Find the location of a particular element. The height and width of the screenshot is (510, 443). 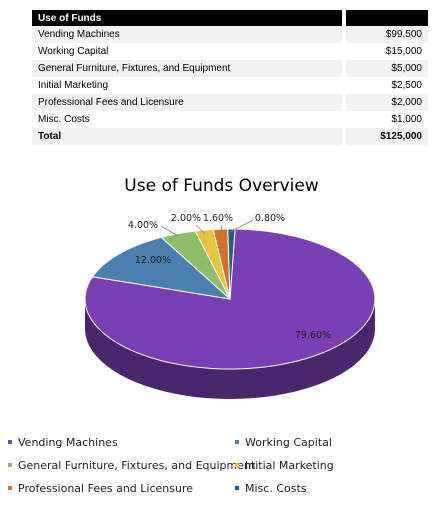

row-amount: $2,000 is located at coordinates (385, 102).